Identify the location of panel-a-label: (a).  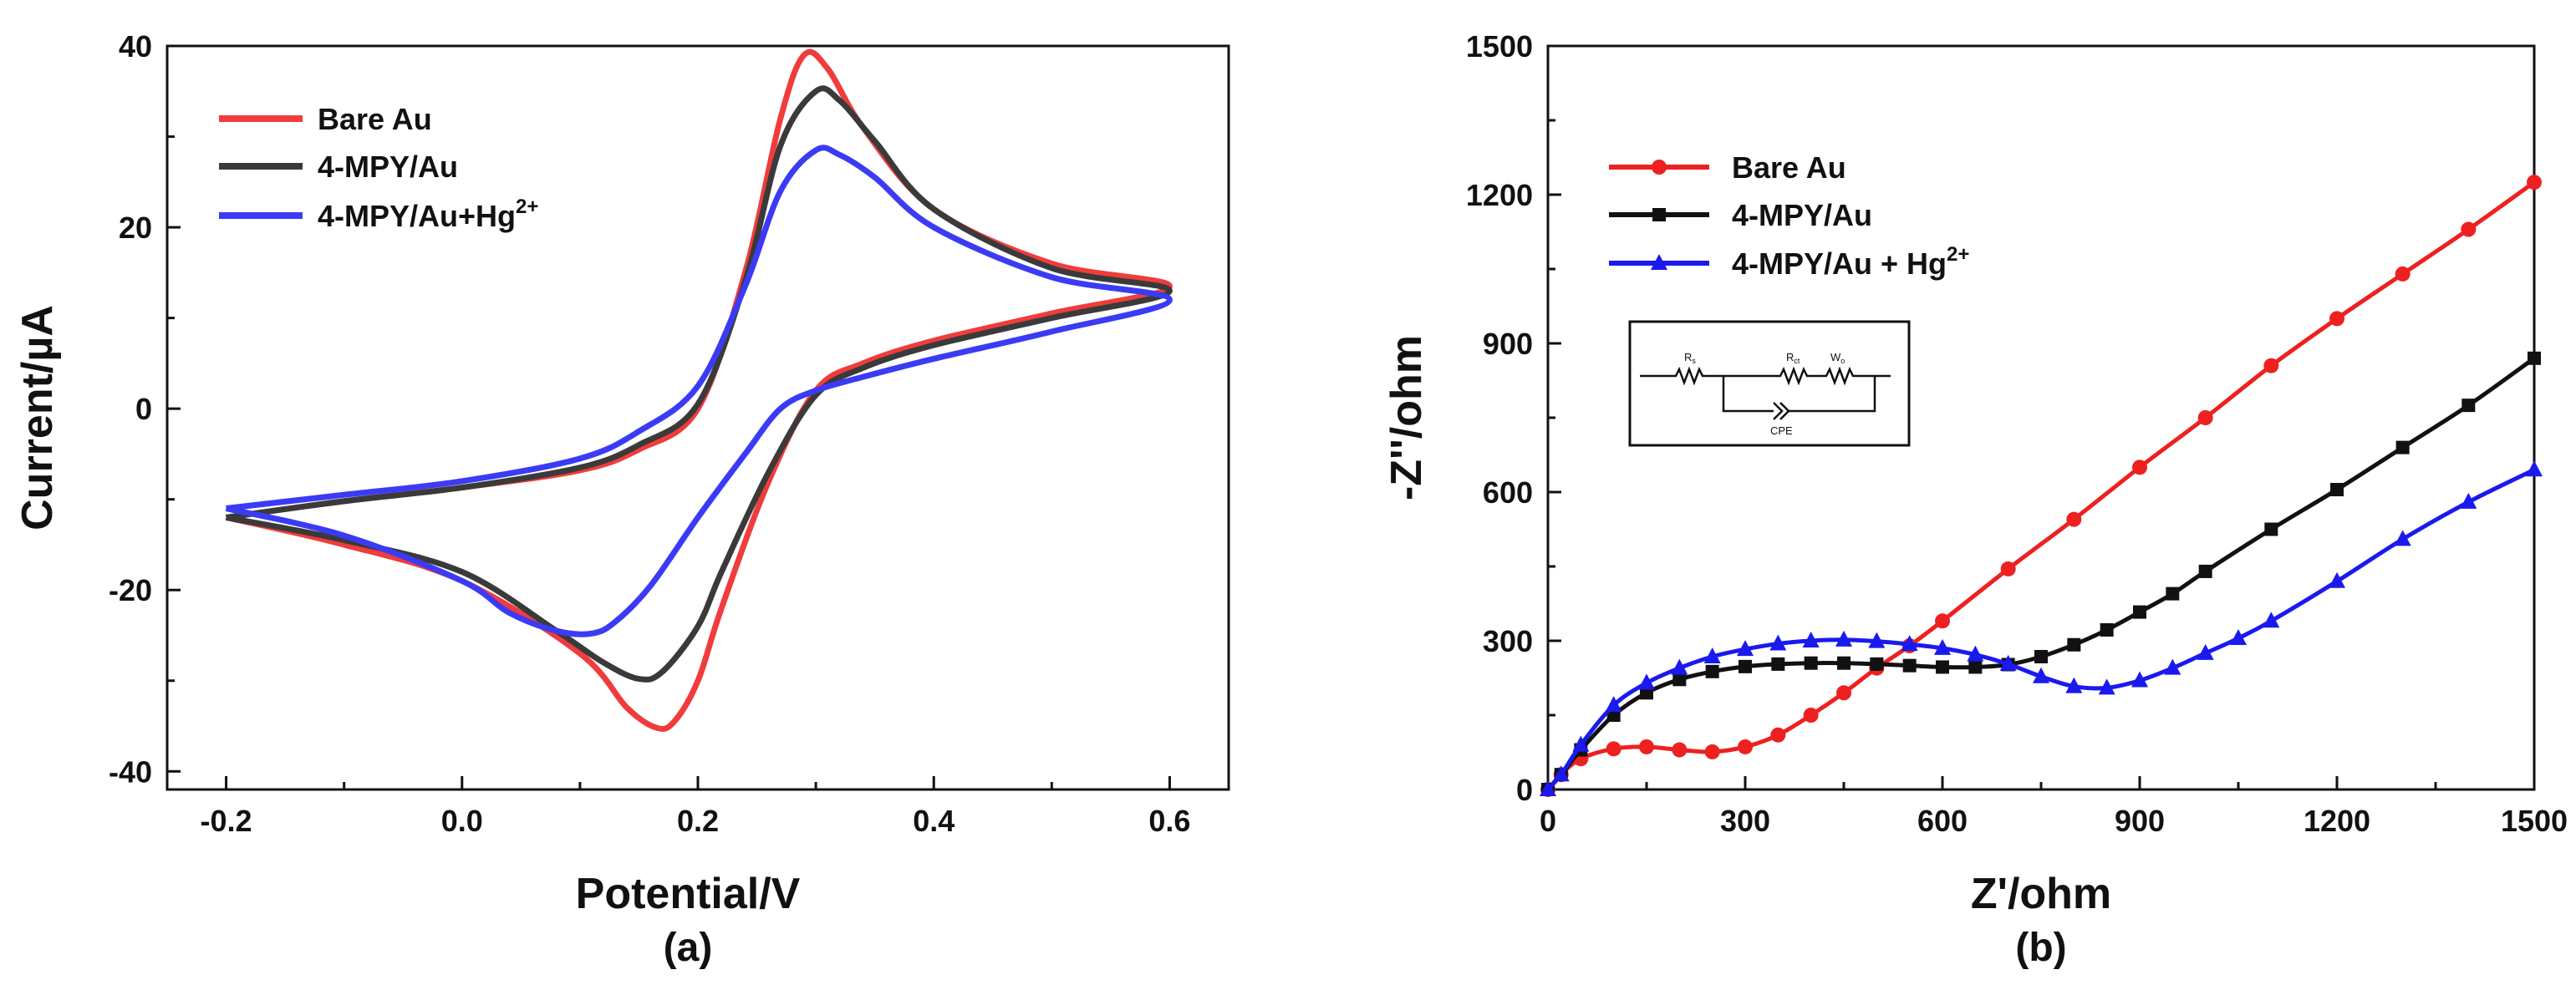
(688, 948).